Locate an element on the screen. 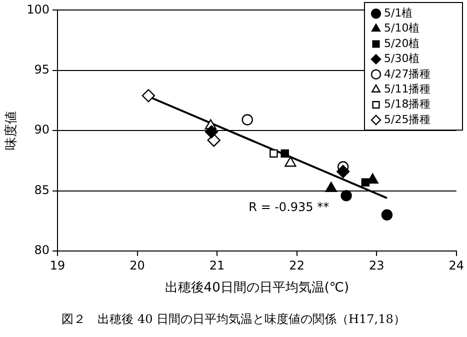 This screenshot has width=467, height=337. x-tick-label: 21 is located at coordinates (217, 265).